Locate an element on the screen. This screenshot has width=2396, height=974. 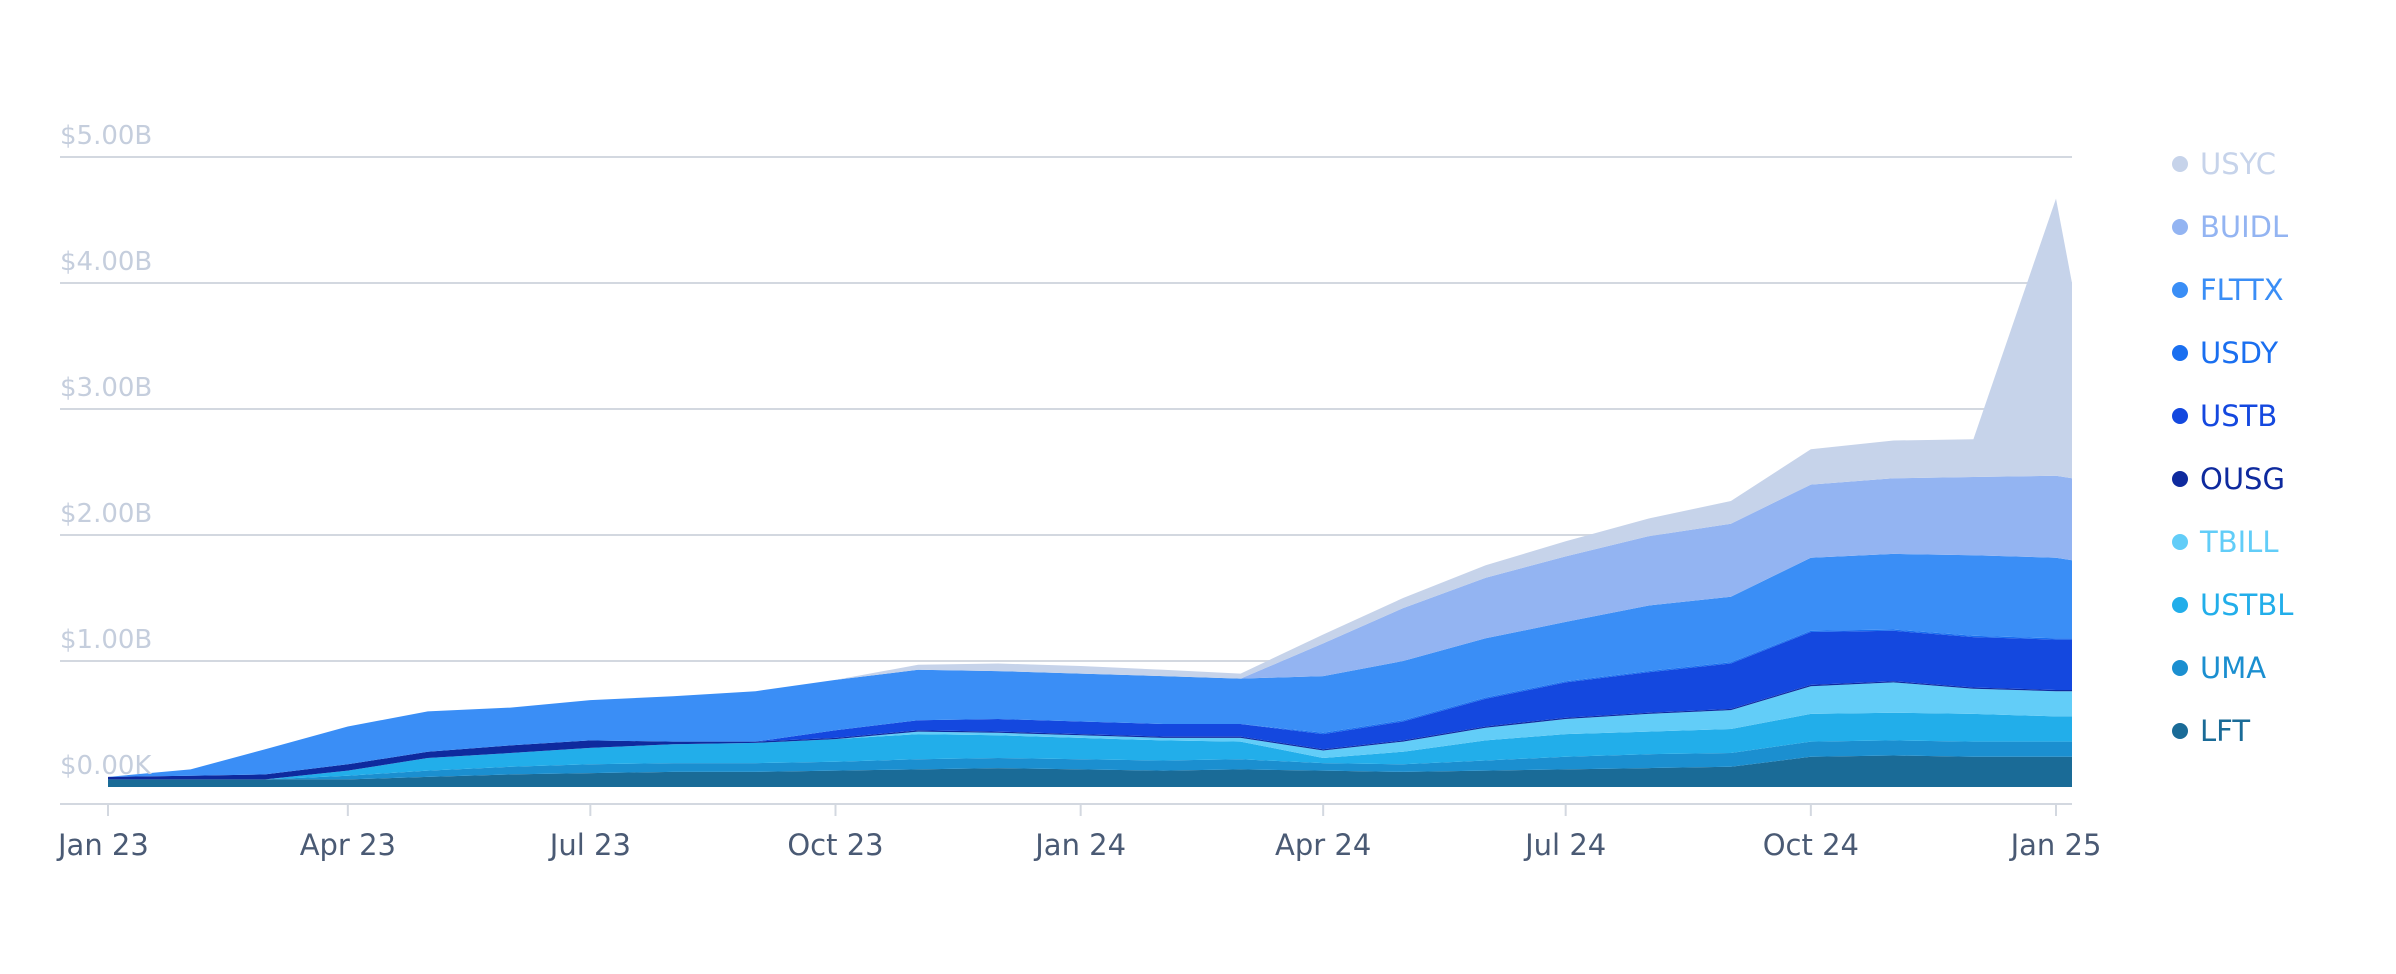
x-tick-label: Oct 24 is located at coordinates (1811, 845).